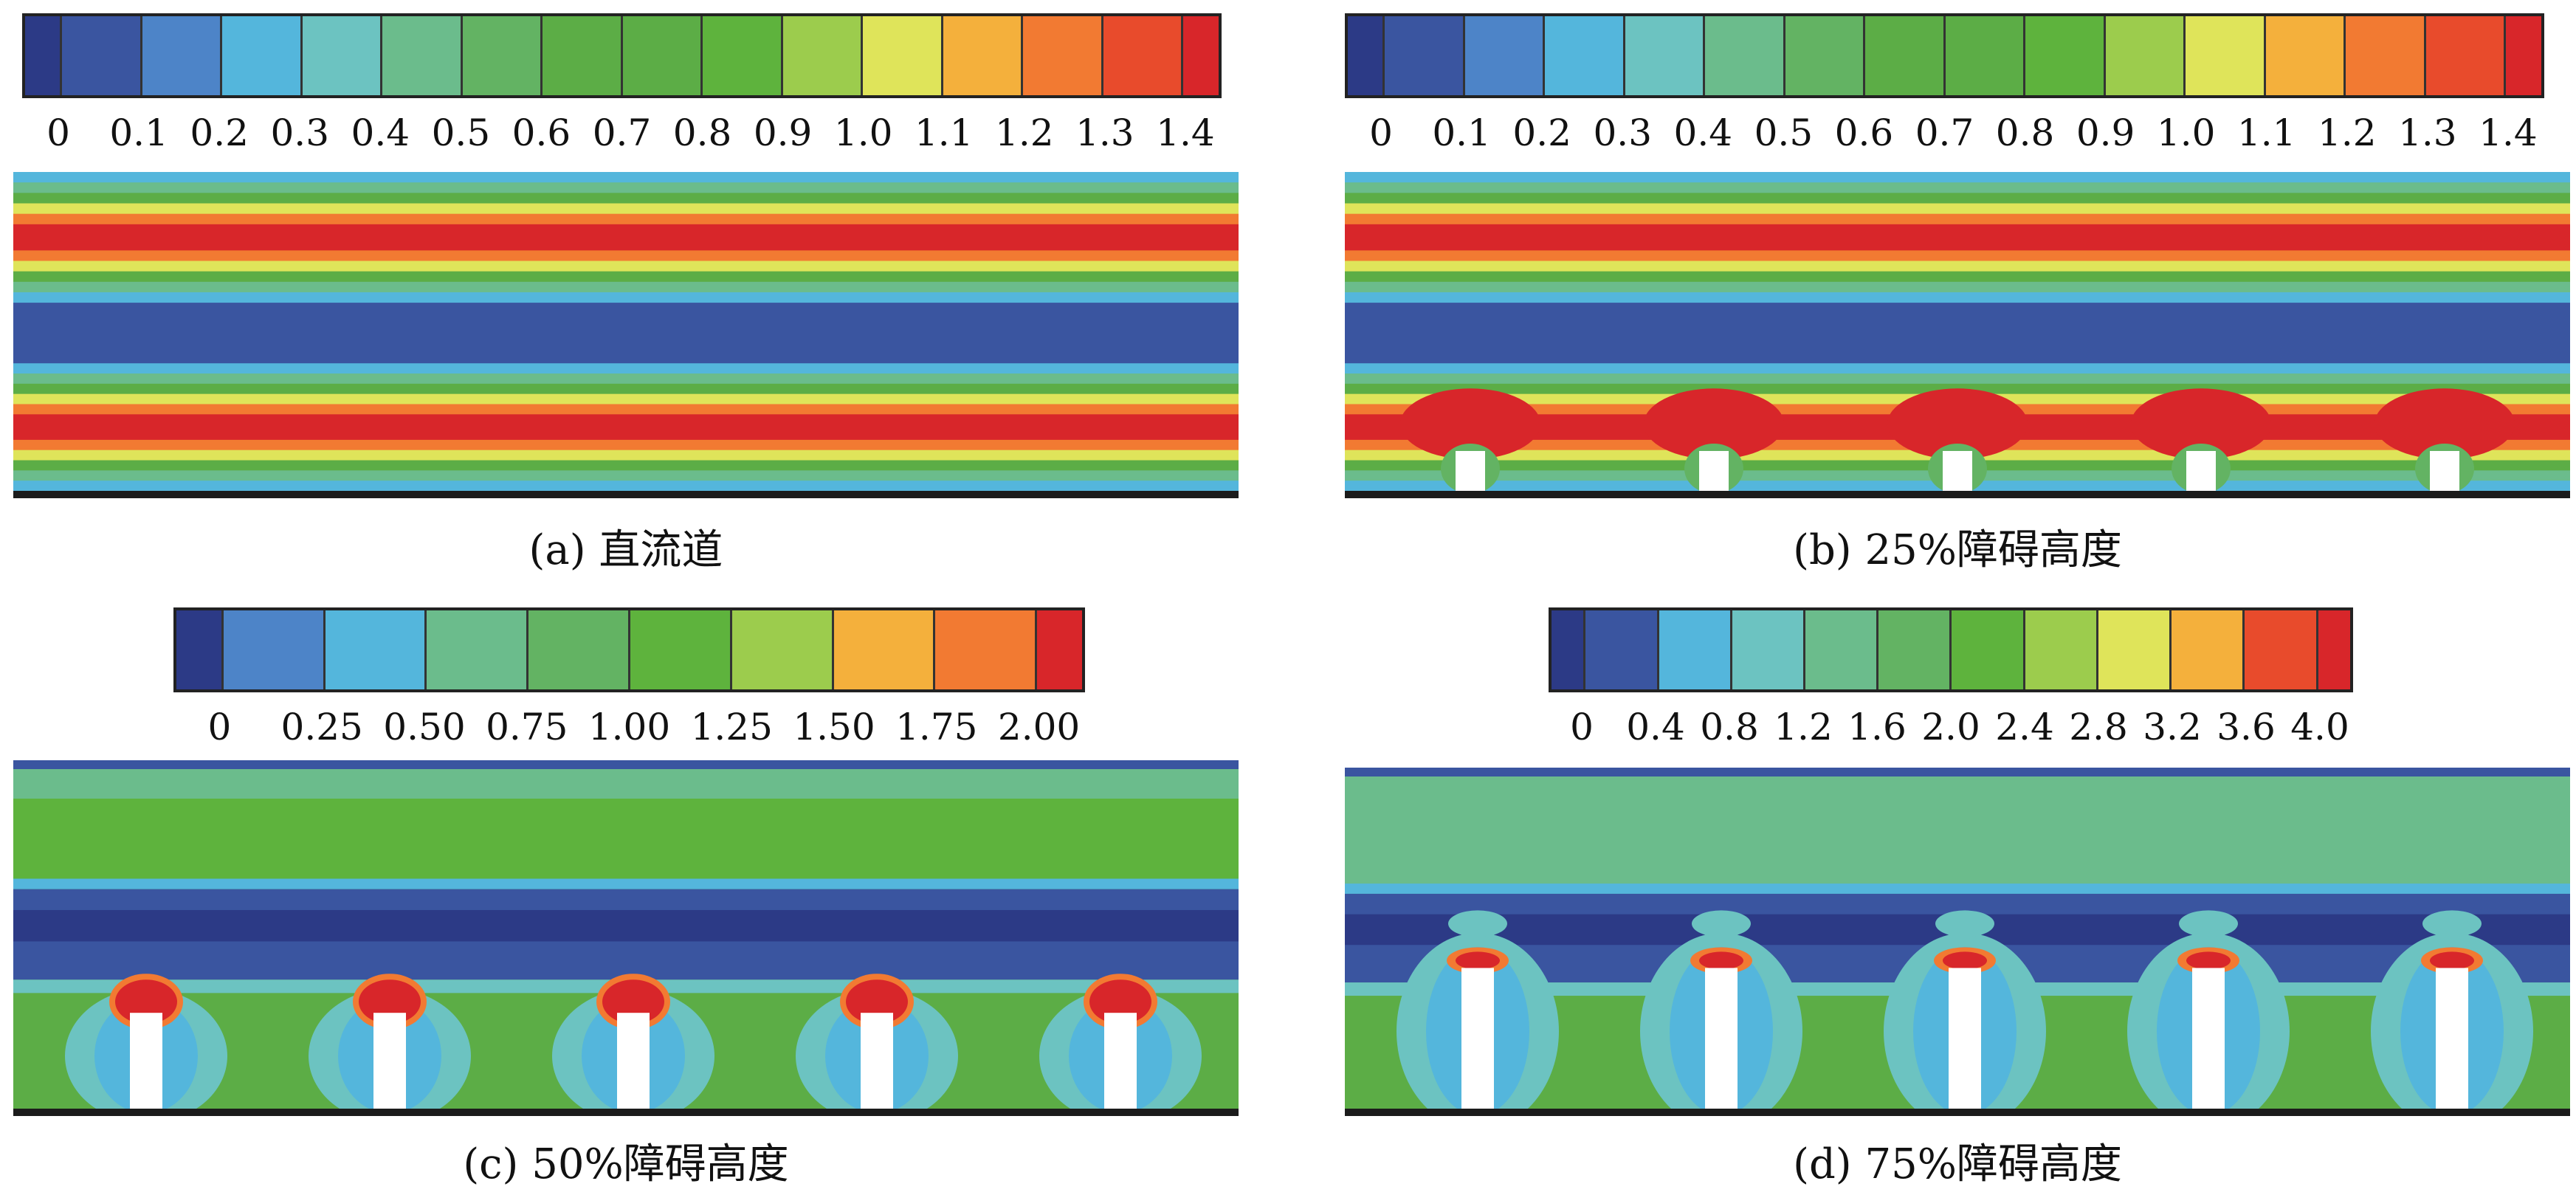 The width and height of the screenshot is (2576, 1195). What do you see at coordinates (2428, 132) in the screenshot?
I see `tick-label: 1.3` at bounding box center [2428, 132].